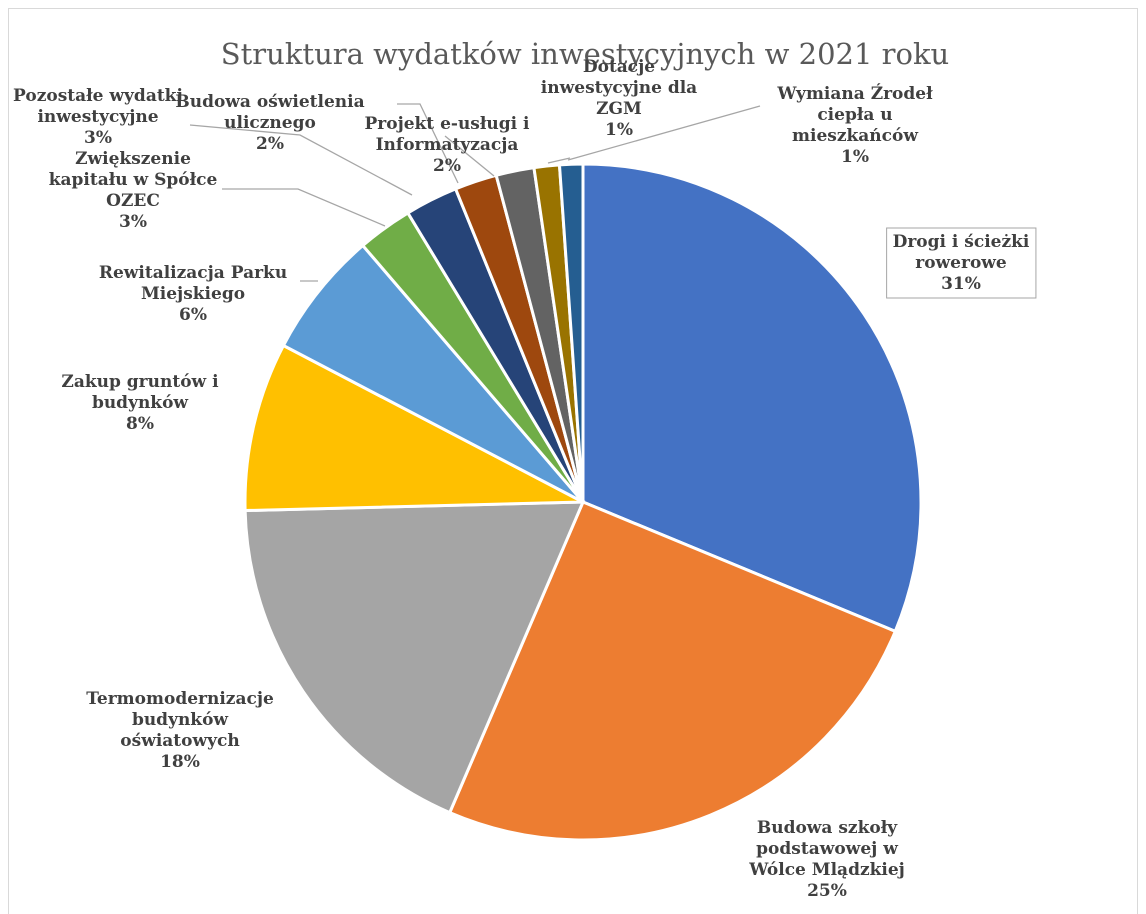 This screenshot has width=1146, height=914. What do you see at coordinates (133, 201) in the screenshot?
I see `slice-label-line: OZEC` at bounding box center [133, 201].